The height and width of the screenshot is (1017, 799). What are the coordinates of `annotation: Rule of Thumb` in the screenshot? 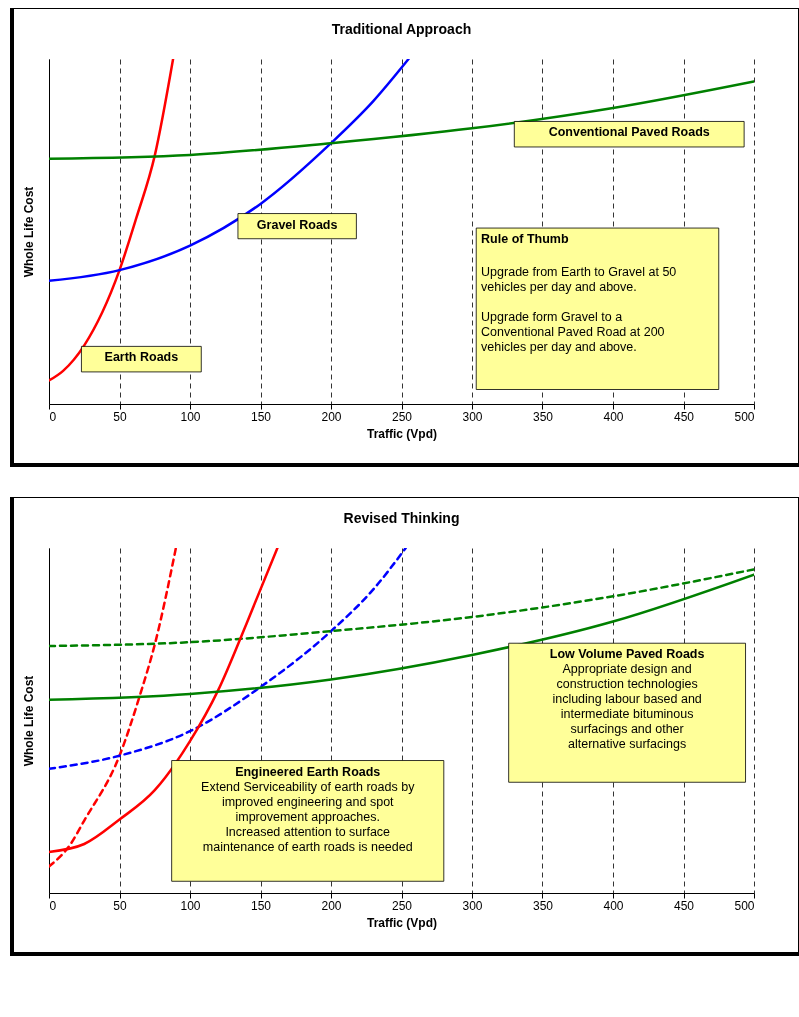 It's located at (525, 239).